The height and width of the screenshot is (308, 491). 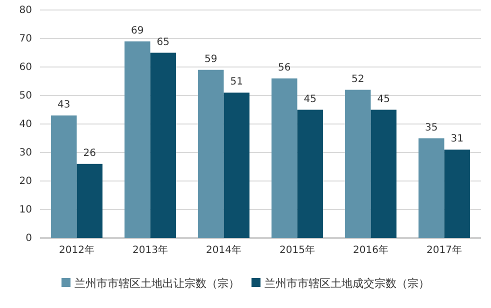 I want to click on x-tick-label: 2014年, so click(x=224, y=250).